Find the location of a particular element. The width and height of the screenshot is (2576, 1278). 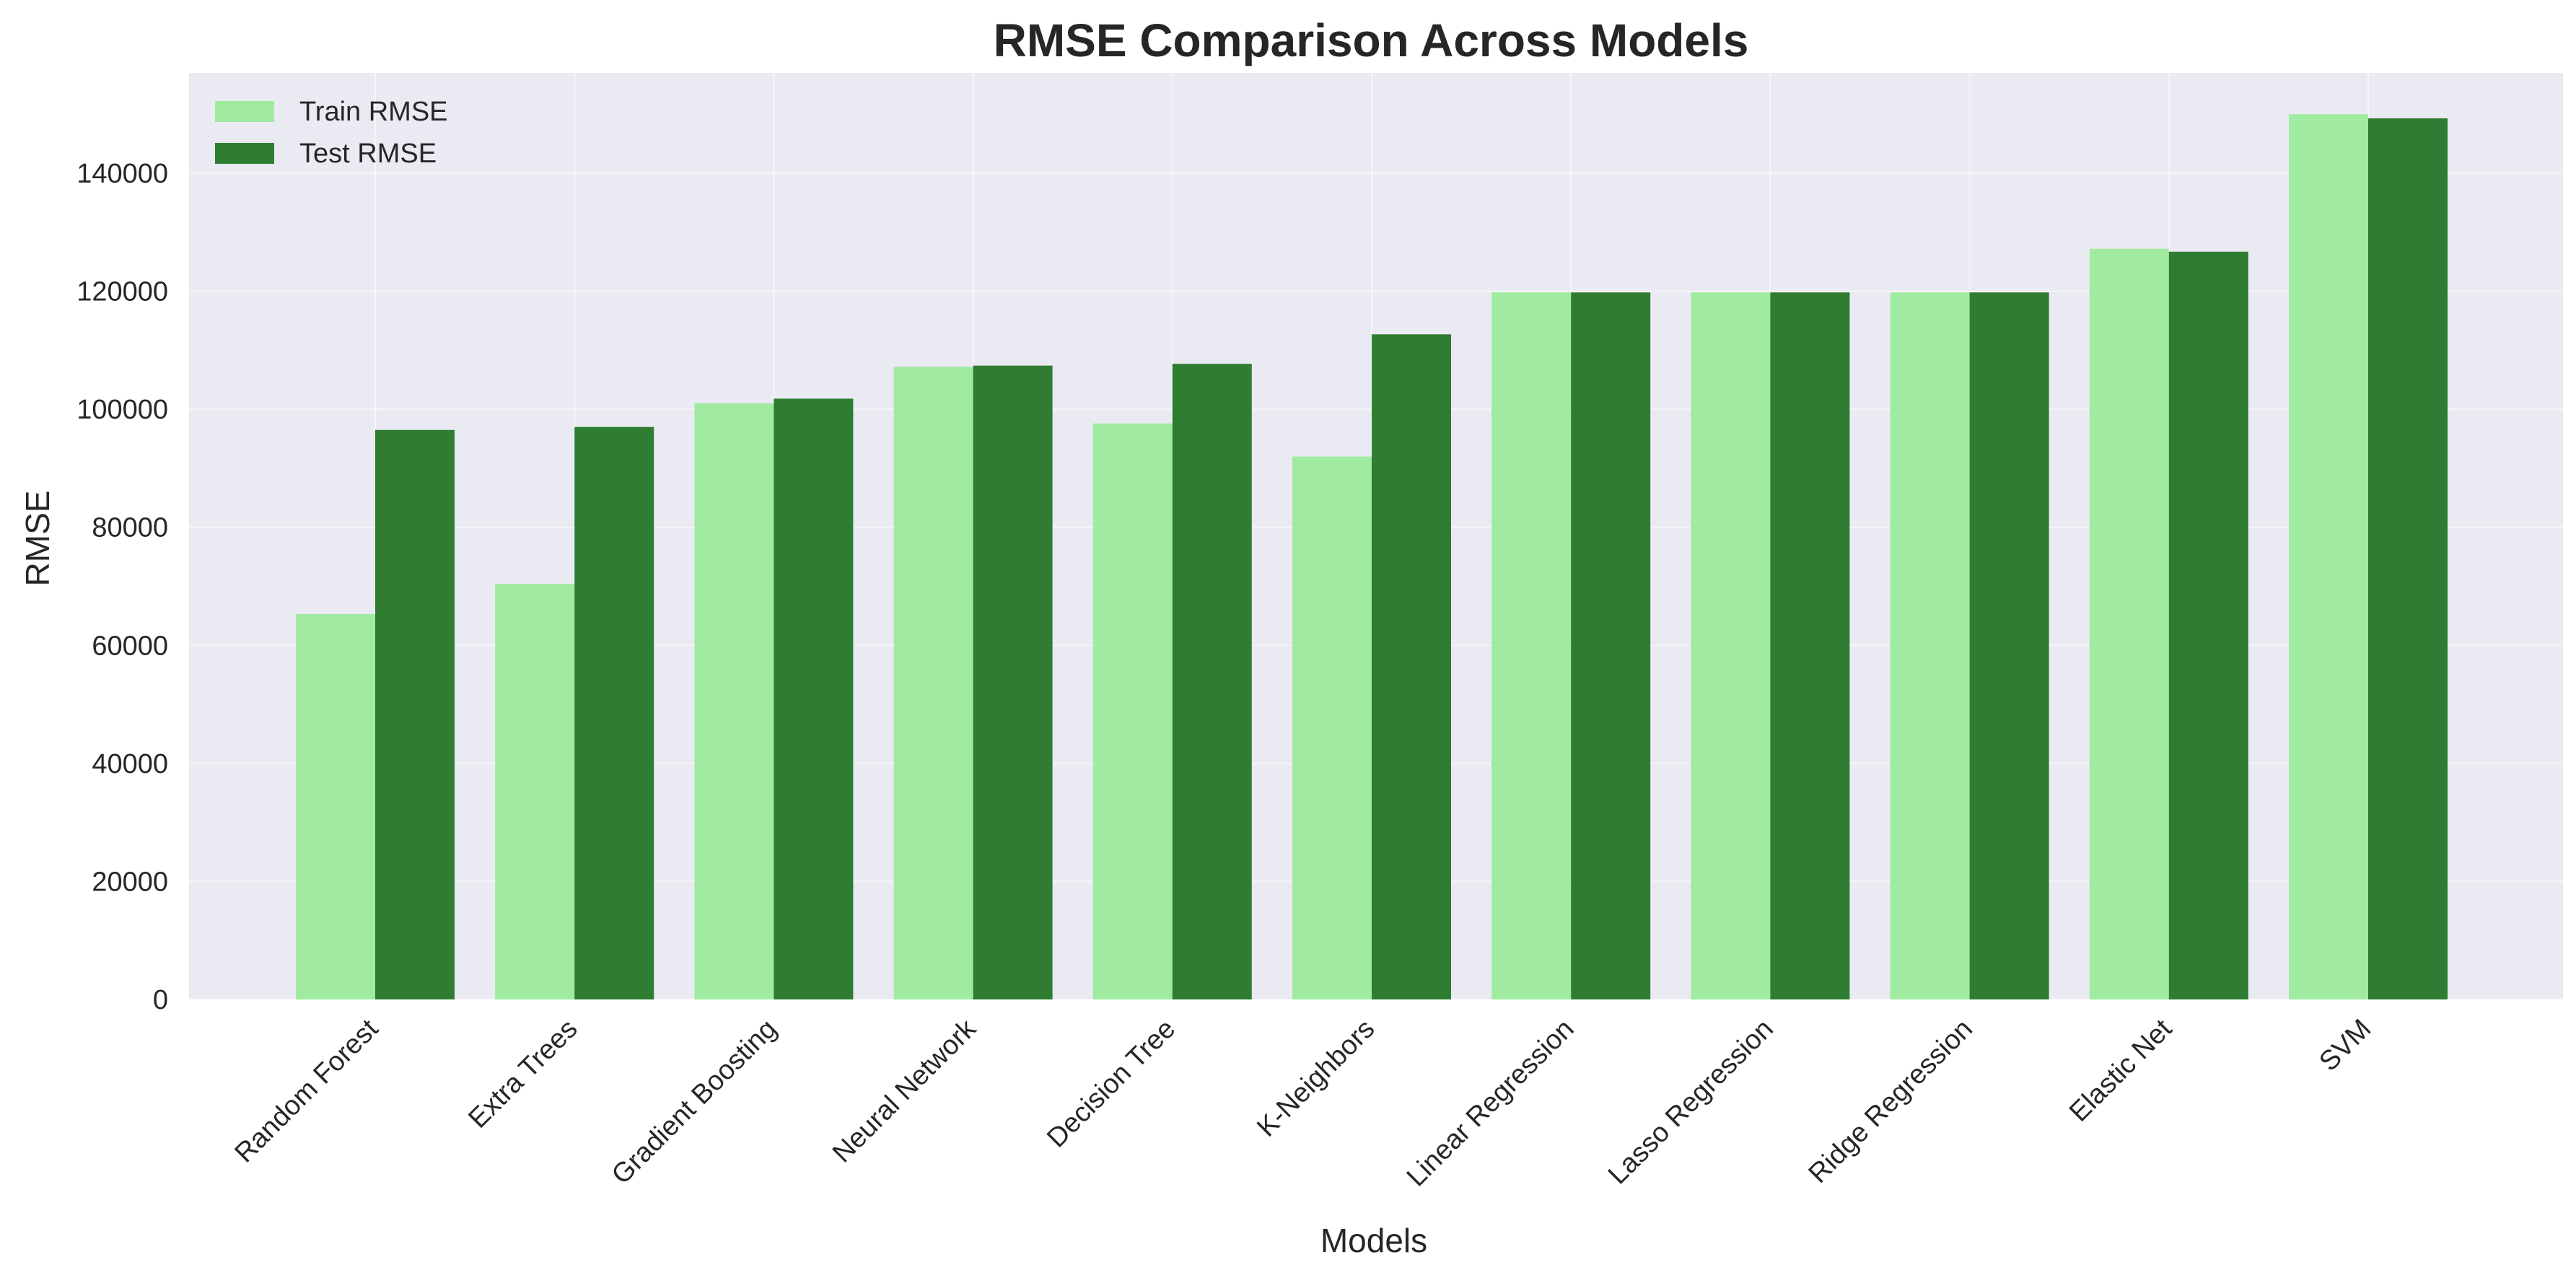

x-tick-label: Decision Tree is located at coordinates (1111, 1084).